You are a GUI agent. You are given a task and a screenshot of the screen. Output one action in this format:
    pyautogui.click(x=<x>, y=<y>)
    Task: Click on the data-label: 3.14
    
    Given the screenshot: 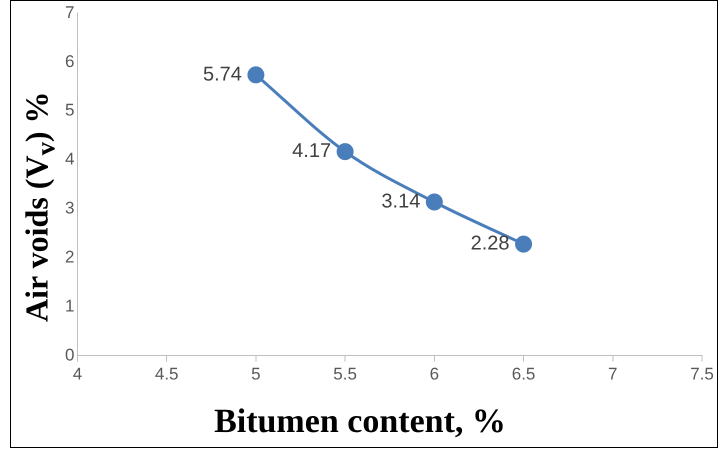 What is the action you would take?
    pyautogui.click(x=400, y=201)
    